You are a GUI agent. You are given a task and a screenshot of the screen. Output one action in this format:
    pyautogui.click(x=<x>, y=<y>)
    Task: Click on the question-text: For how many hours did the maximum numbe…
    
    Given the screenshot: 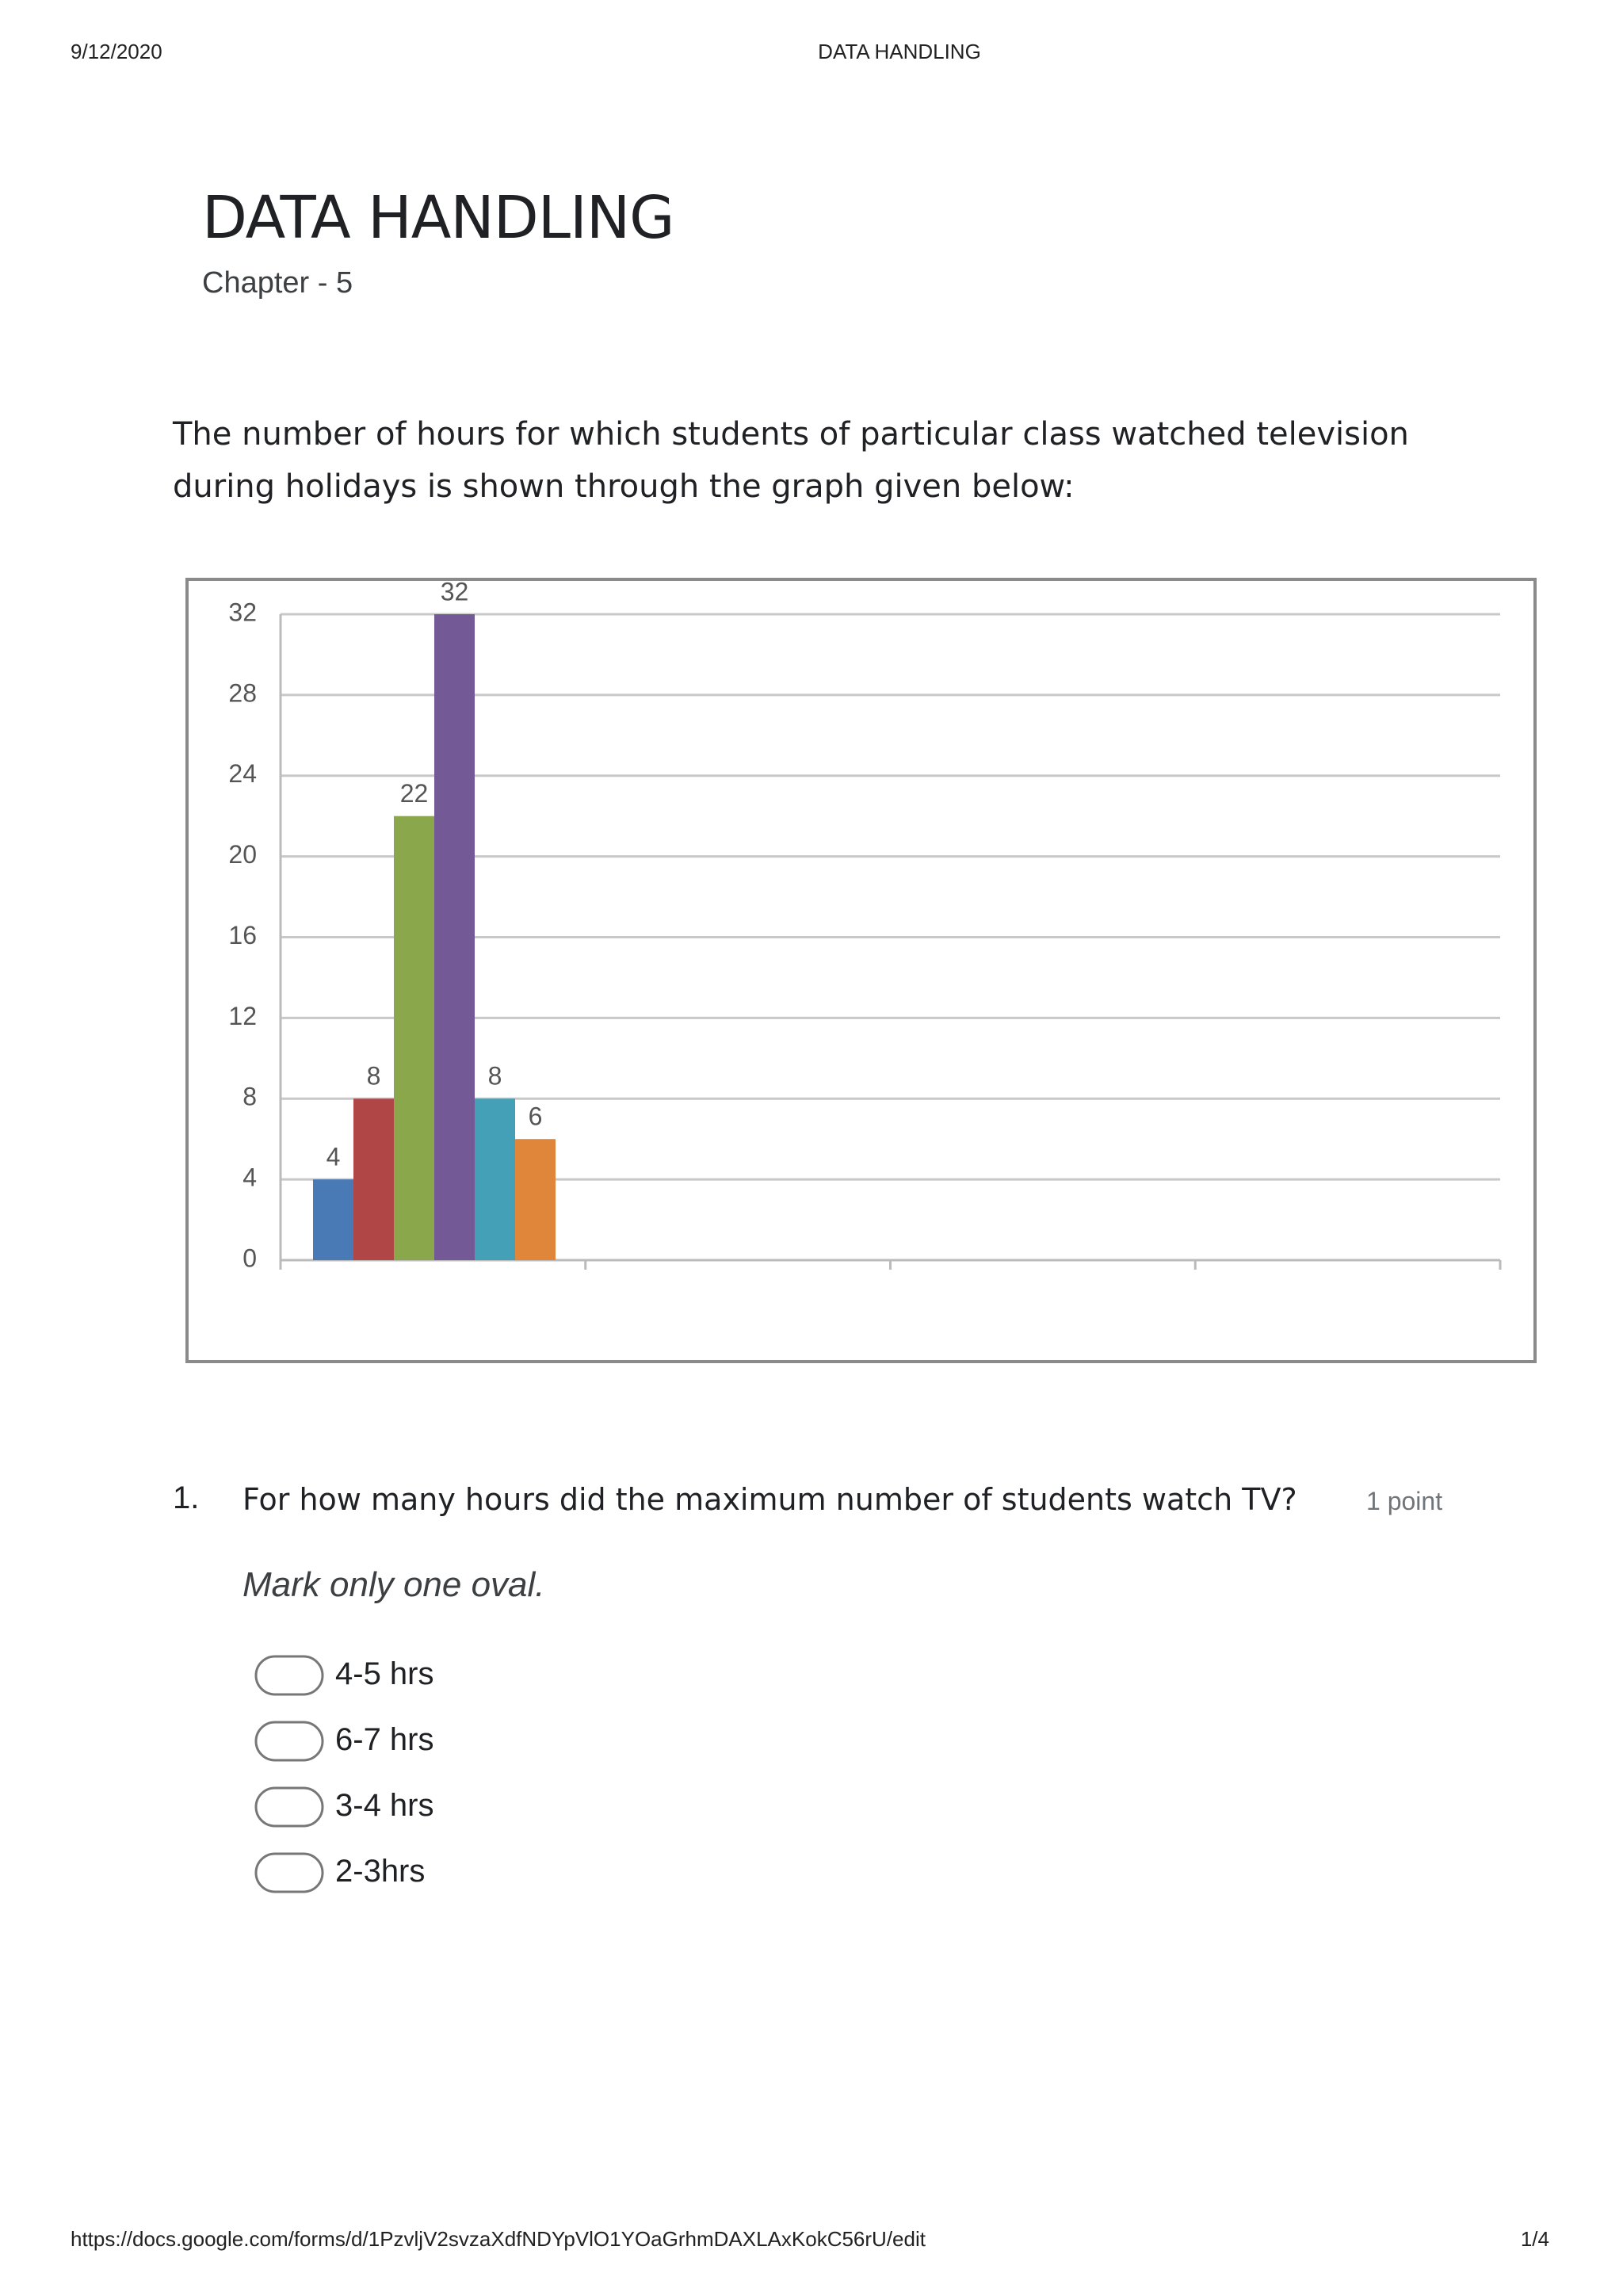 What is the action you would take?
    pyautogui.click(x=769, y=1499)
    